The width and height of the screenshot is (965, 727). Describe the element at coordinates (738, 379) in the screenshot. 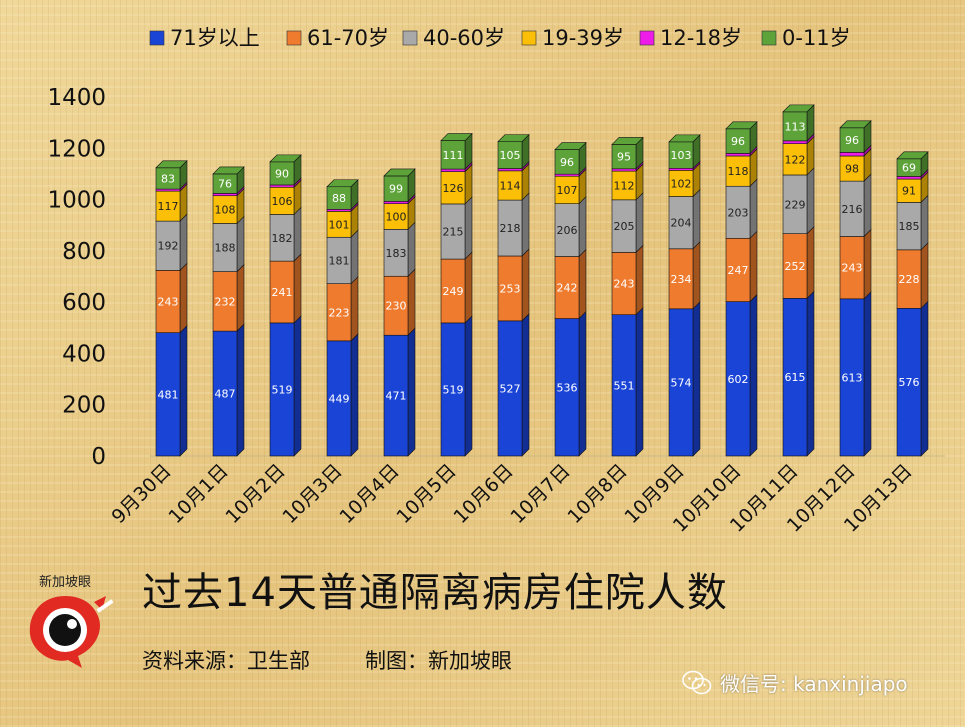

I see `data-label: 602` at that location.